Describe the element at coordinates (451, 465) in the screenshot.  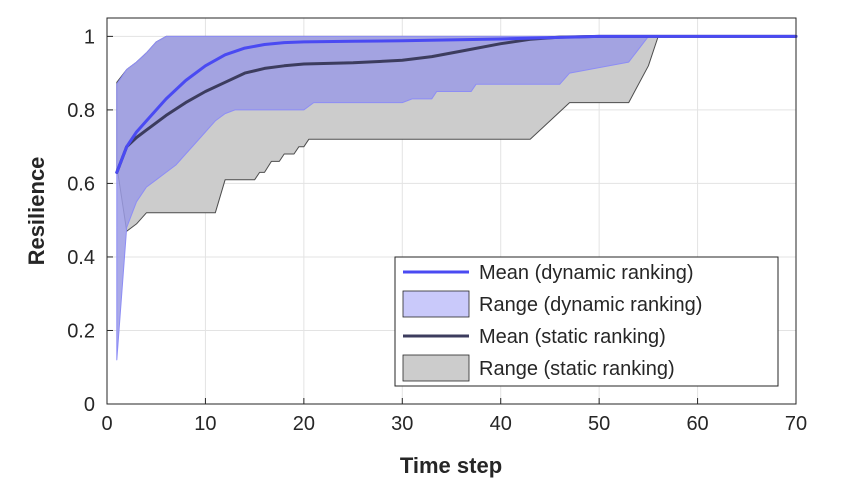
I see `x-axis-label: Time step` at that location.